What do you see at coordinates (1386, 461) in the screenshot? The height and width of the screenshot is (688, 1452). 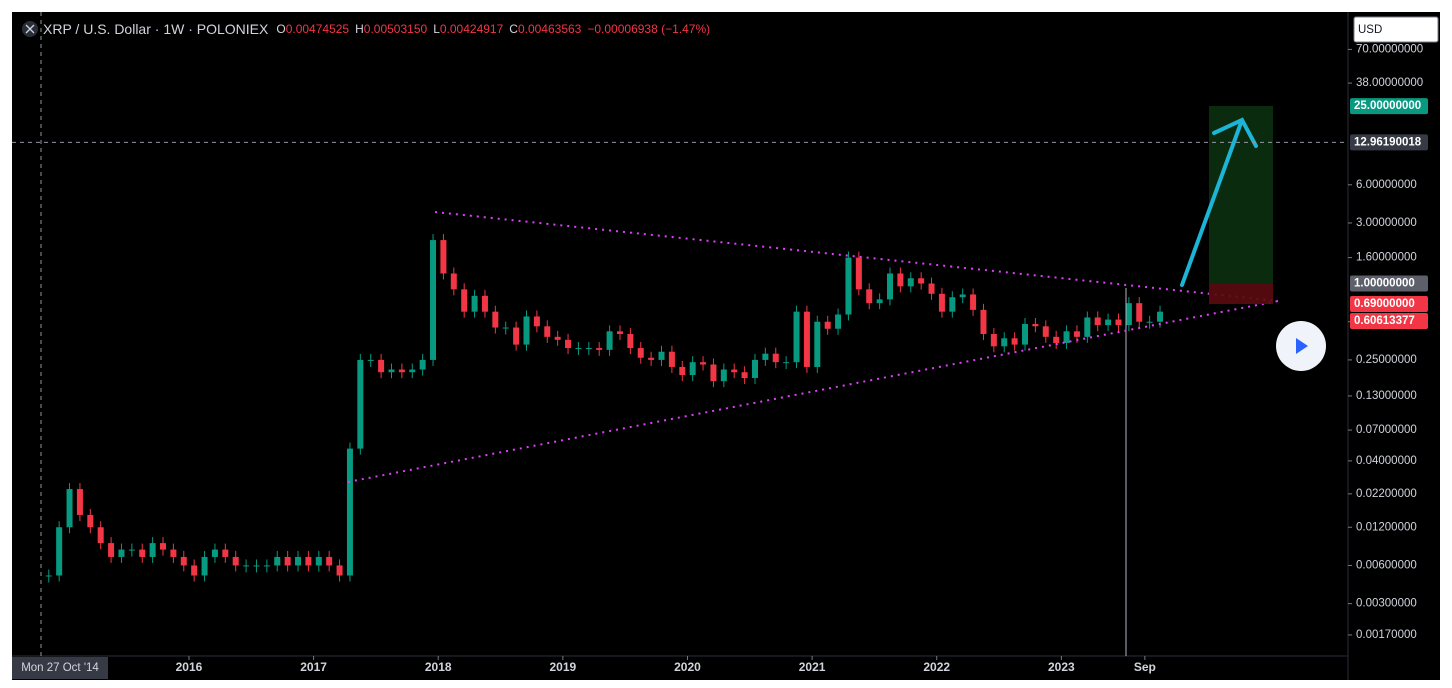 I see `y-tick-label: 0.04000000` at bounding box center [1386, 461].